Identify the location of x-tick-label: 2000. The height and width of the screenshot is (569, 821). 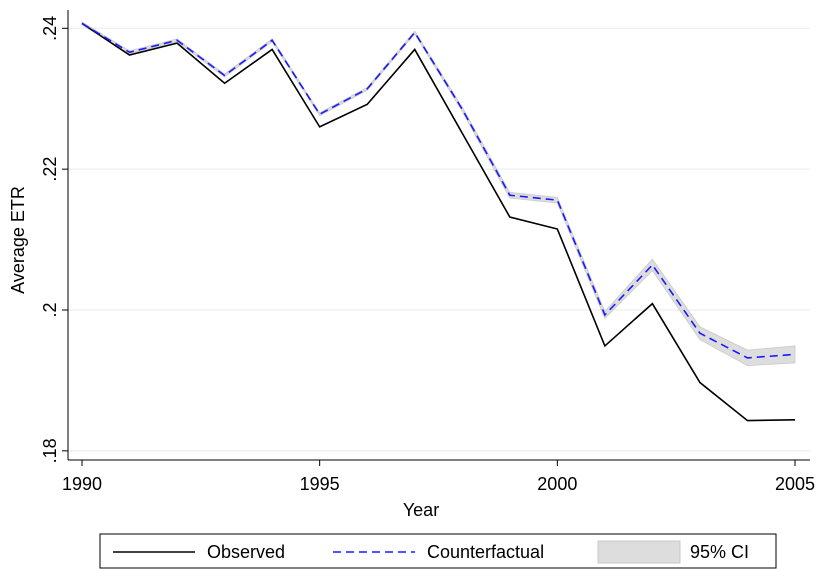
(557, 484).